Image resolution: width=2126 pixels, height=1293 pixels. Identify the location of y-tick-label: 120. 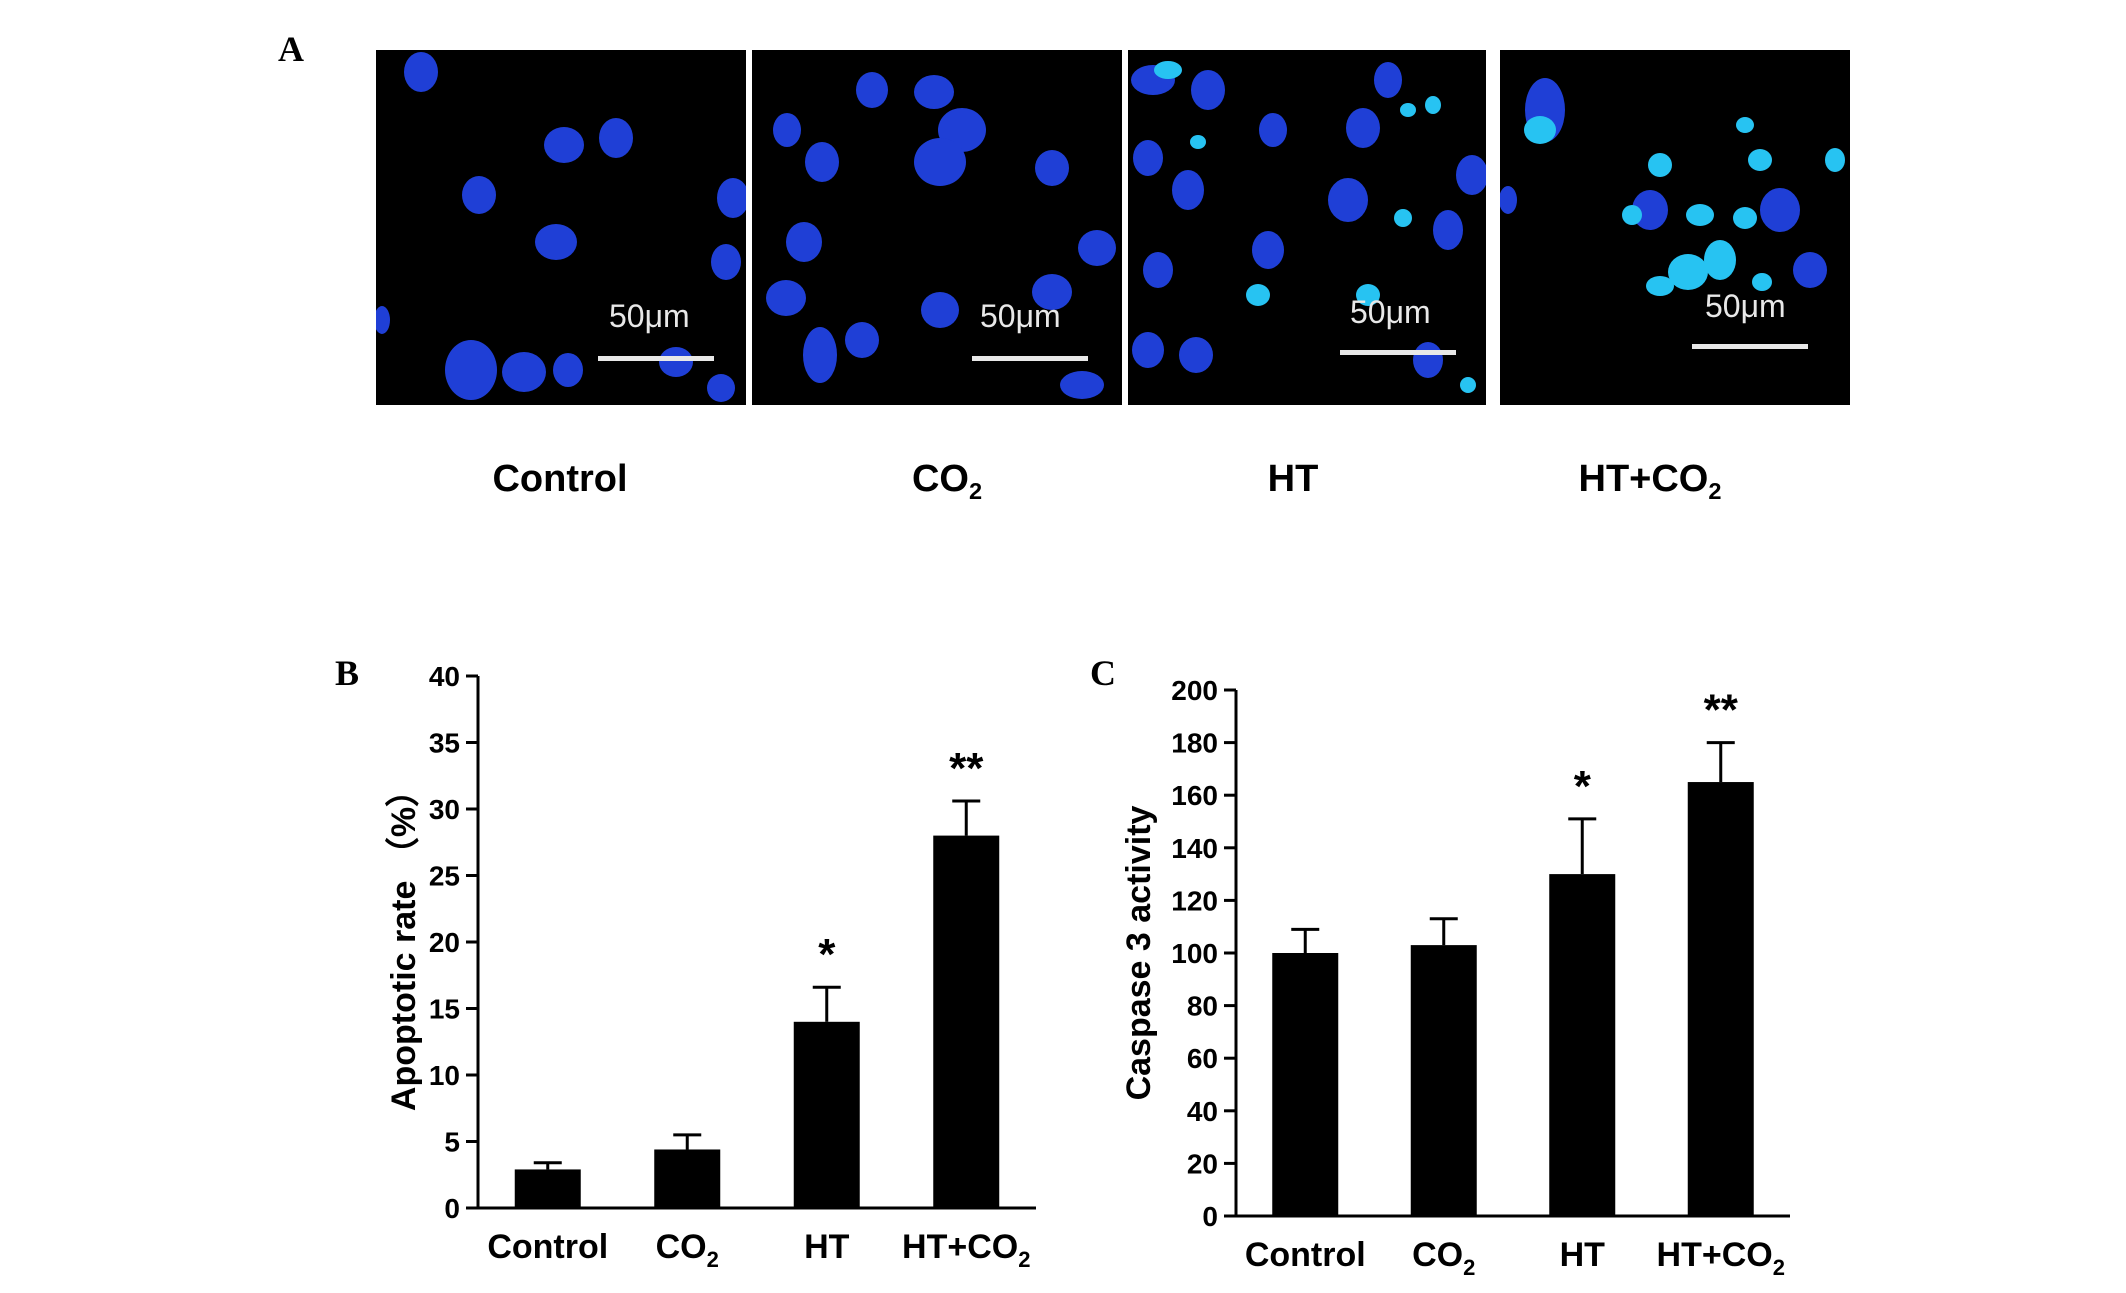
(1194, 900).